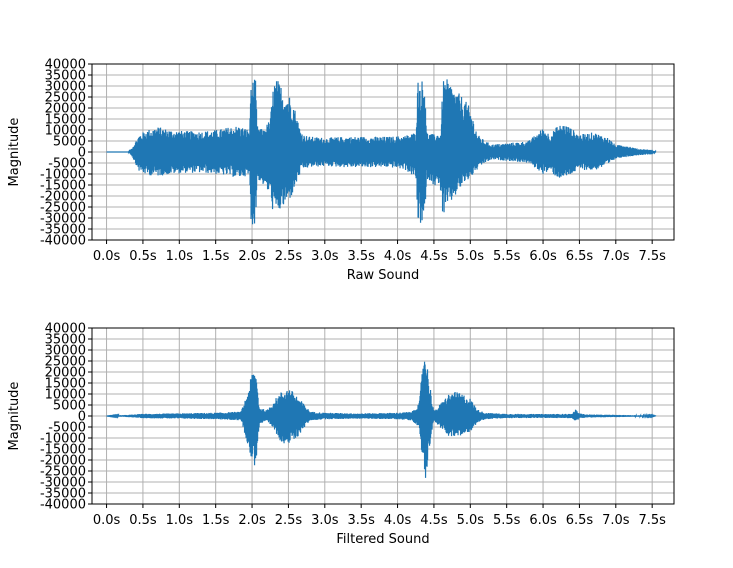 The width and height of the screenshot is (733, 568). I want to click on x-axis-label: Raw Sound, so click(383, 275).